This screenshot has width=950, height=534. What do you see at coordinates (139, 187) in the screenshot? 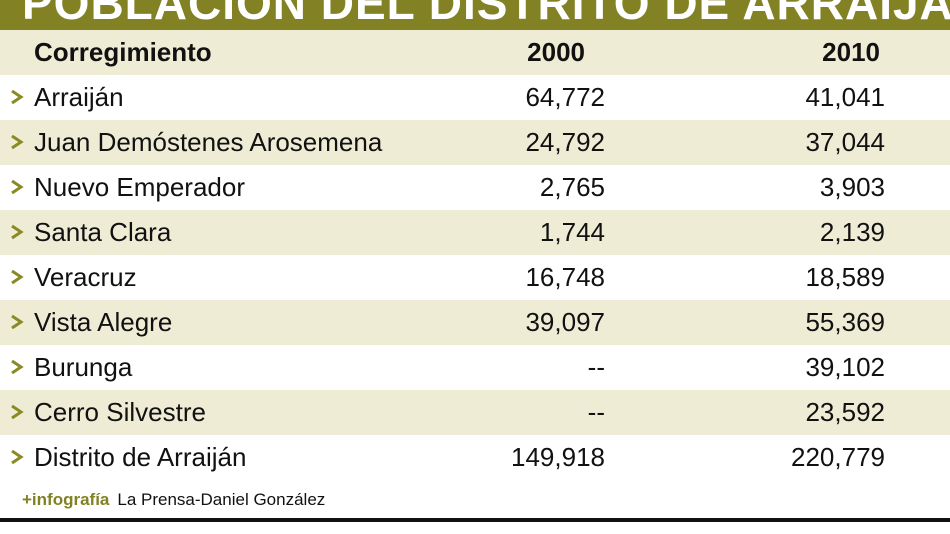
I see `table-cell: Nuevo Emperador` at bounding box center [139, 187].